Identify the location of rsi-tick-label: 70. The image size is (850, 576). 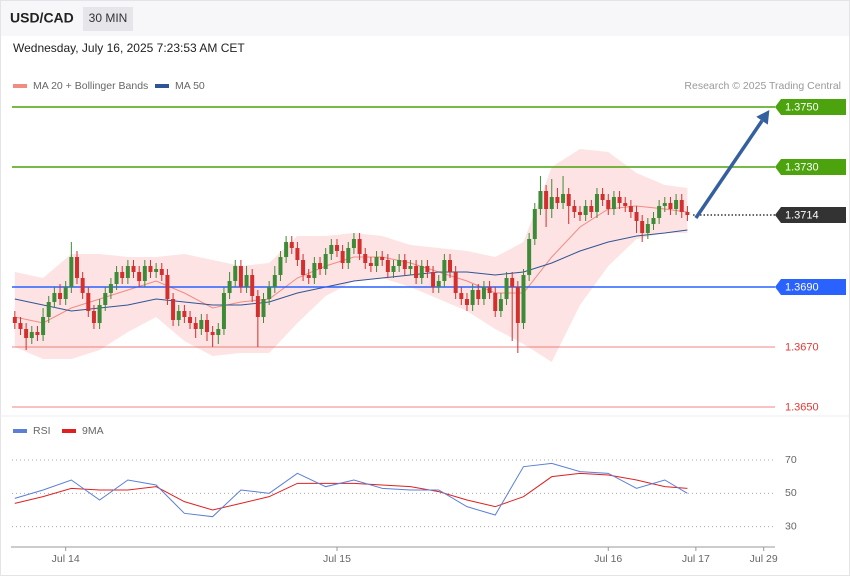
(791, 460).